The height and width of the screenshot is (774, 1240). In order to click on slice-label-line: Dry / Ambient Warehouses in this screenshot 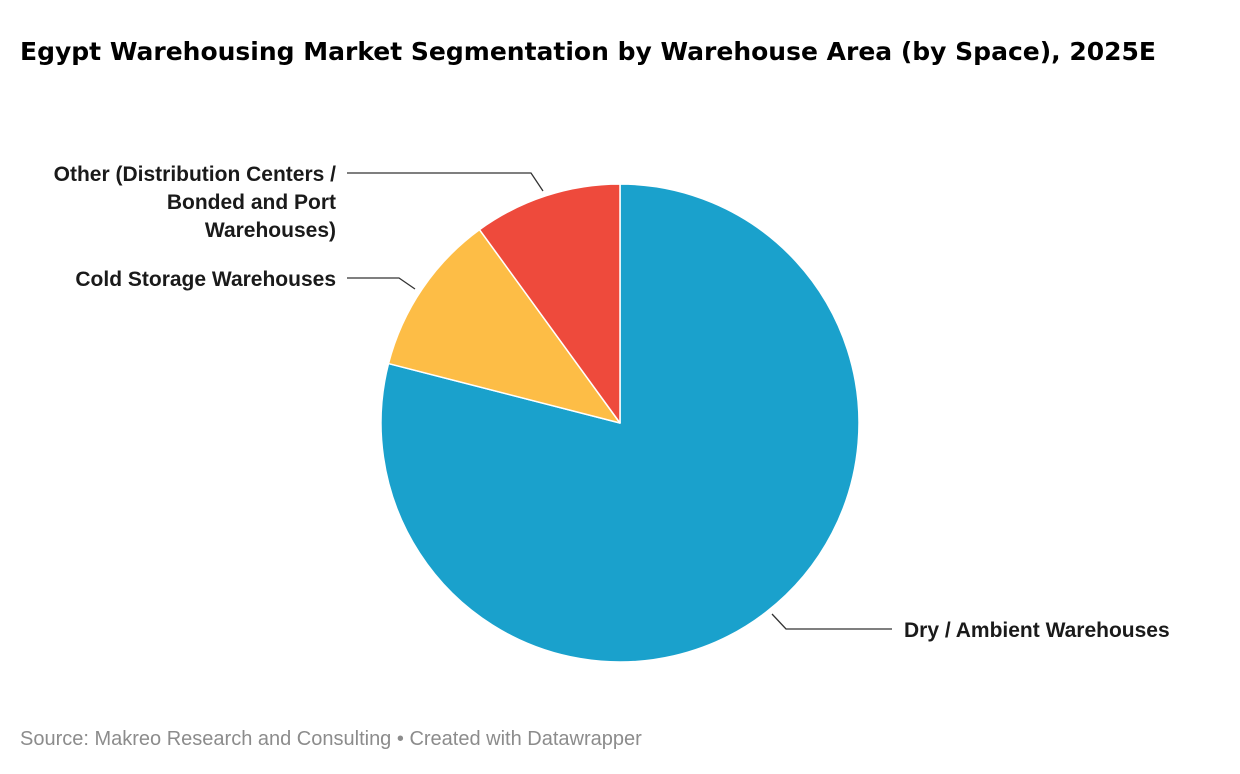, I will do `click(1037, 630)`.